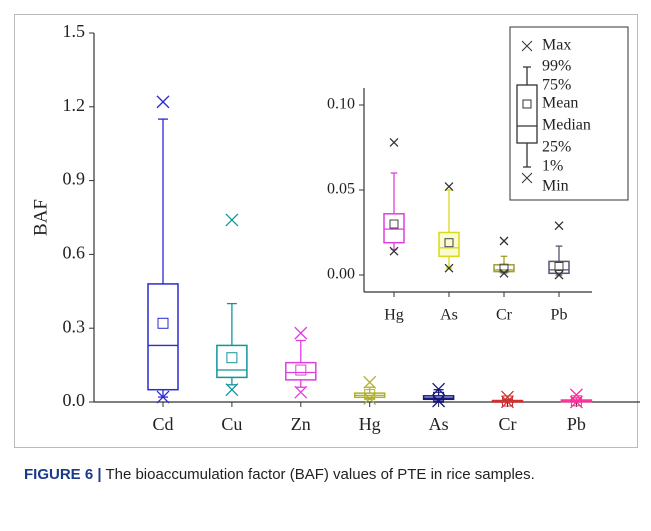 Image resolution: width=651 pixels, height=531 pixels. I want to click on legend-label: 75%, so click(556, 85).